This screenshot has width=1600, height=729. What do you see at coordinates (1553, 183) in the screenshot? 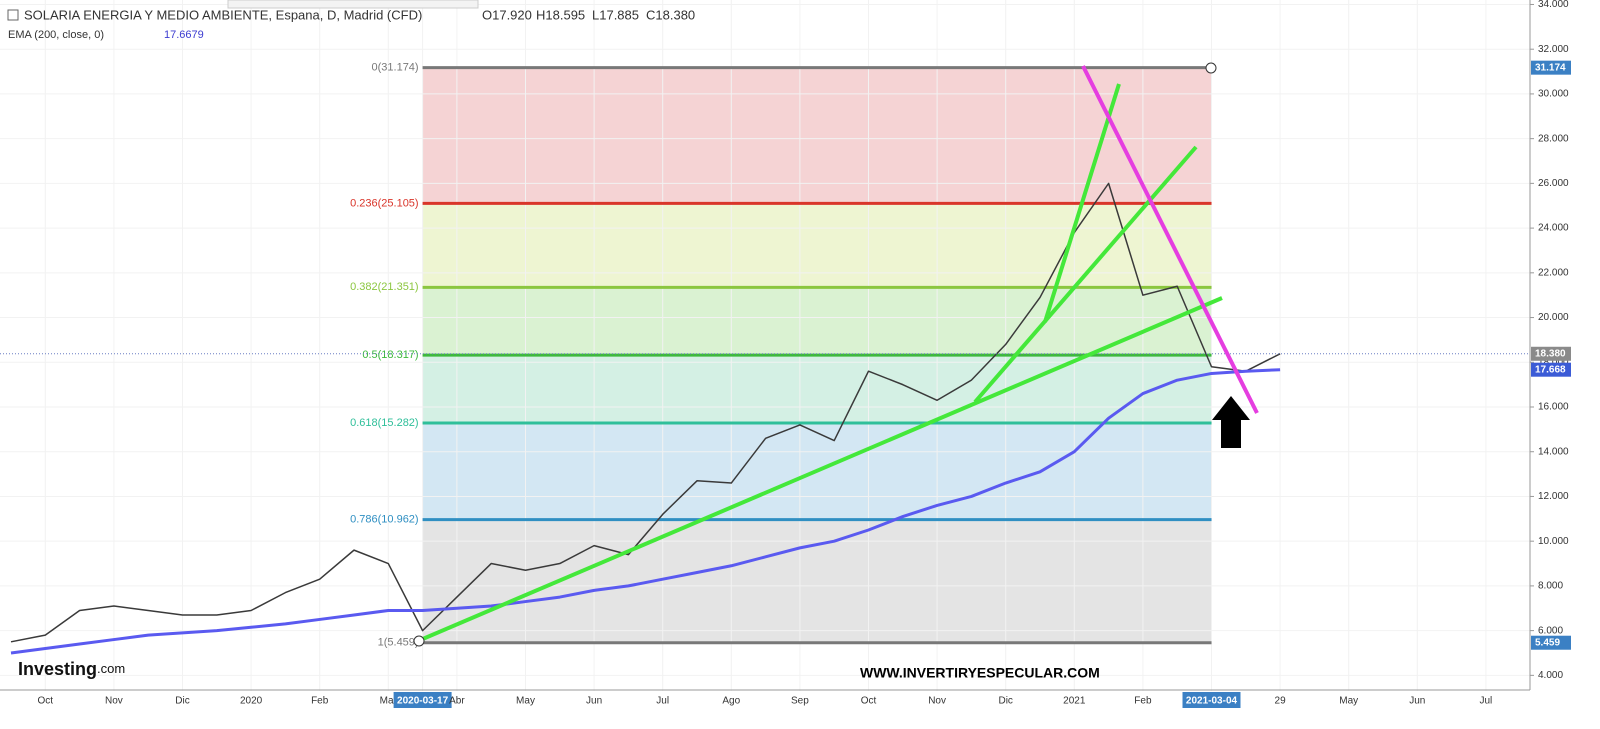
I see `y-tick-label: 26.000` at bounding box center [1553, 183].